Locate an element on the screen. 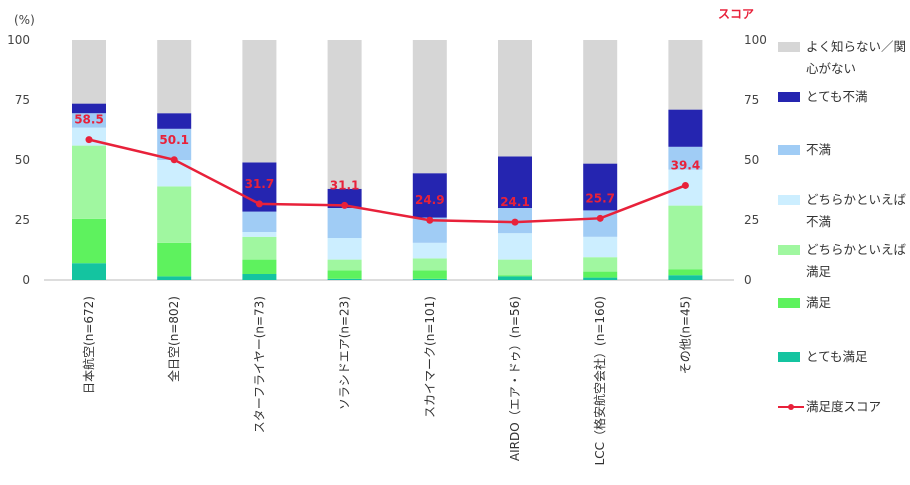  score-data-label: 58.5 is located at coordinates (89, 120).